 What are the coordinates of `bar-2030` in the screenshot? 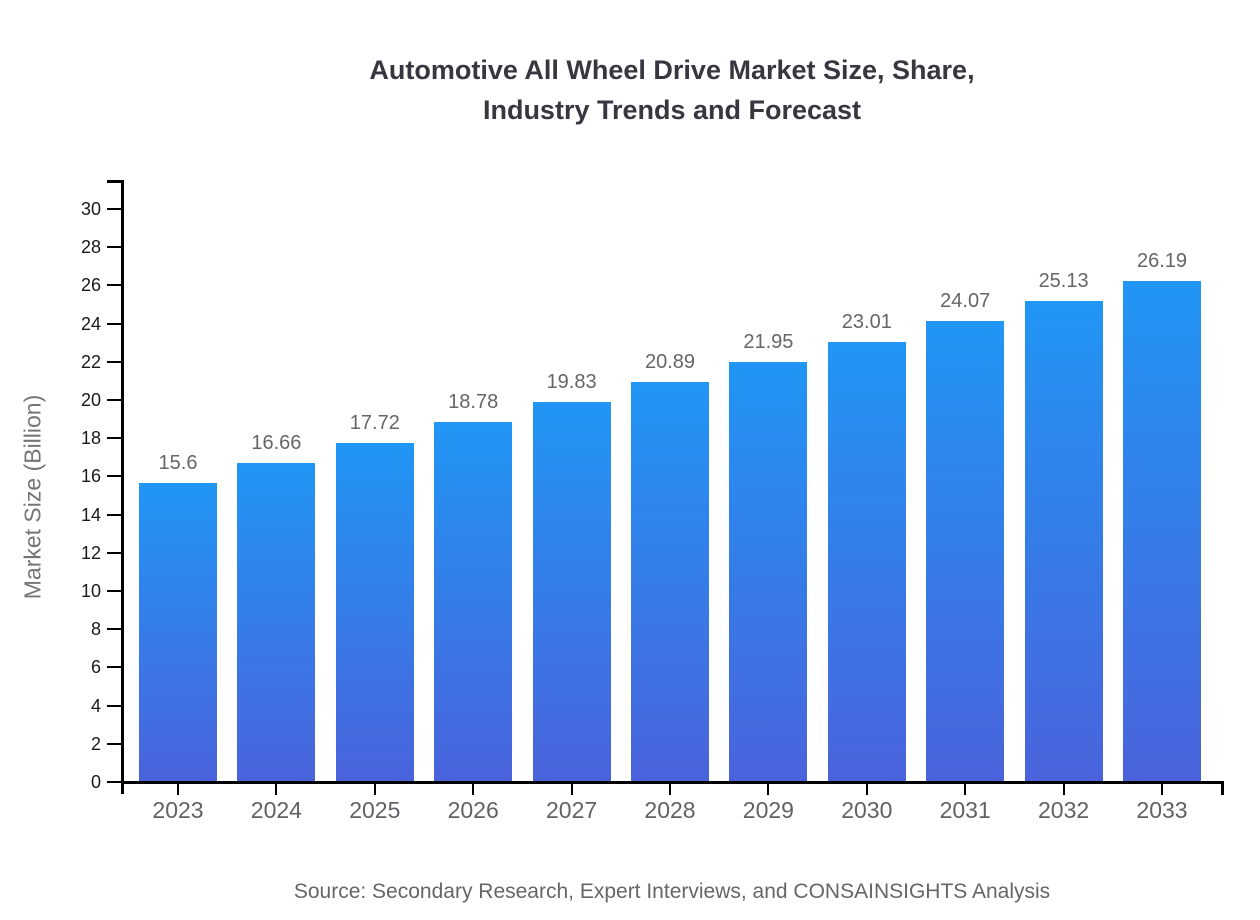 It's located at (866, 561).